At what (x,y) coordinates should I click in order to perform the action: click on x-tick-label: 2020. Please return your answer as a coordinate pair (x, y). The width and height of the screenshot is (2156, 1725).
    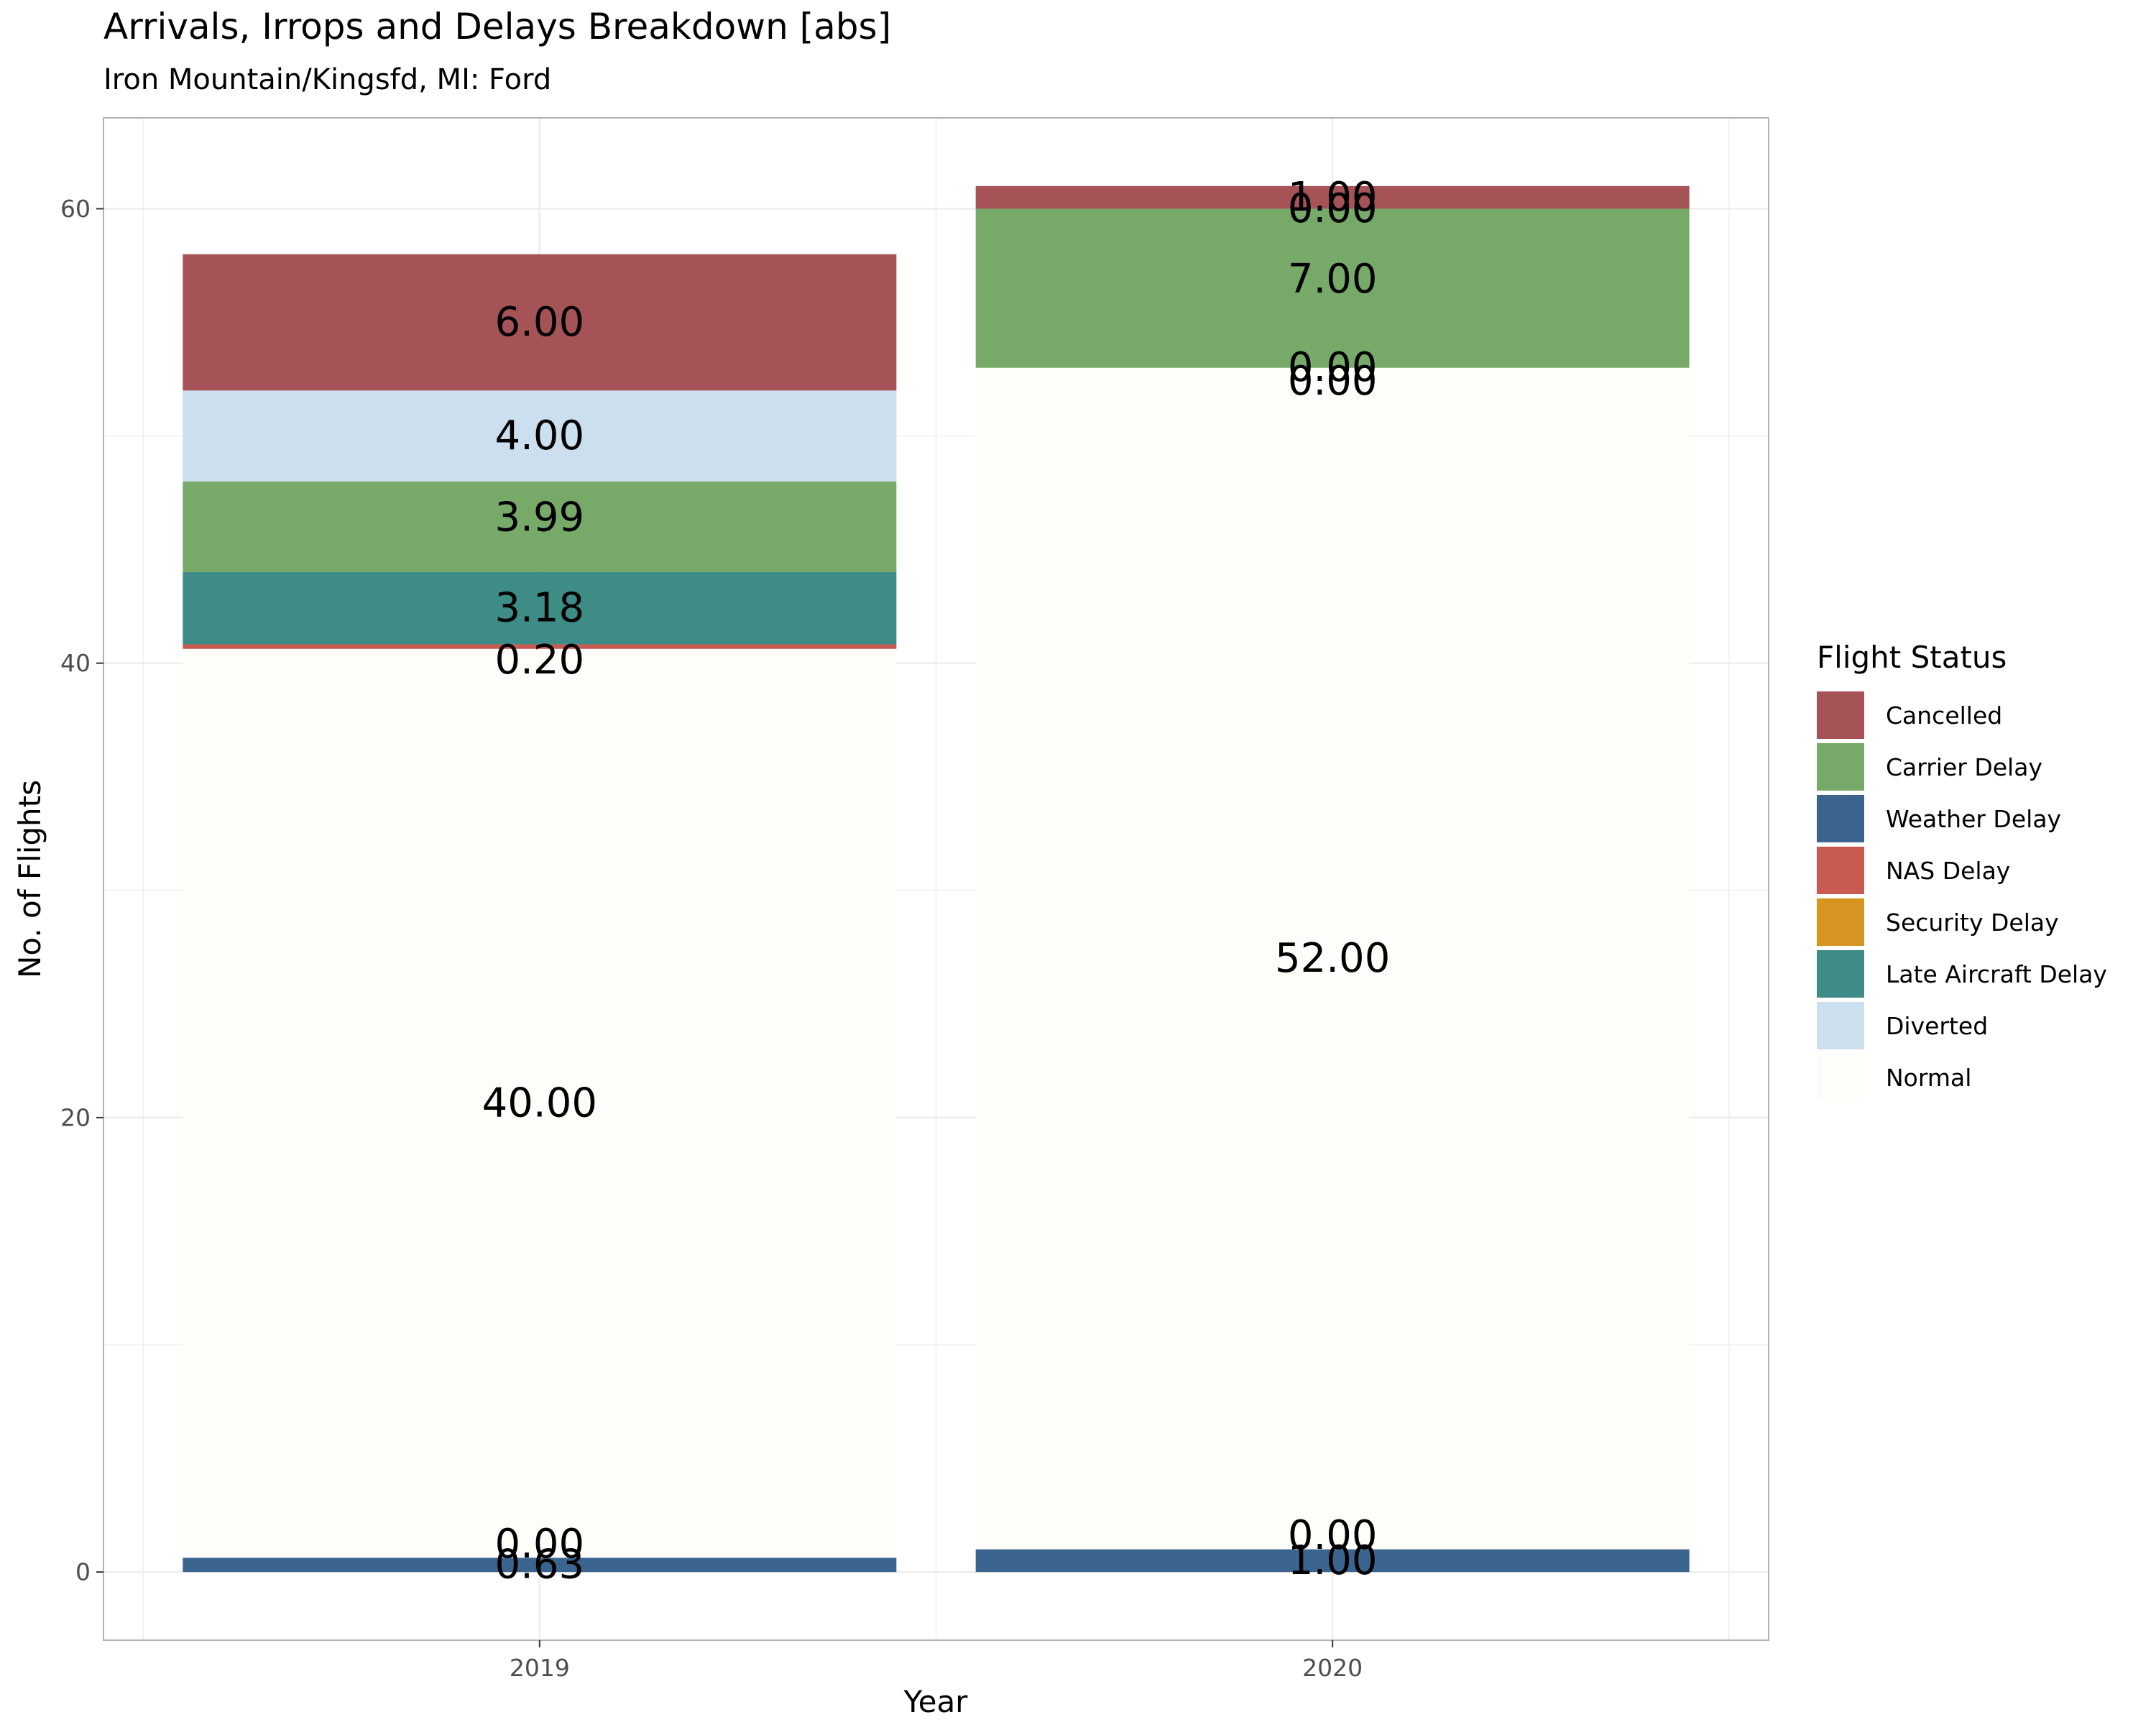
    Looking at the image, I should click on (1332, 1668).